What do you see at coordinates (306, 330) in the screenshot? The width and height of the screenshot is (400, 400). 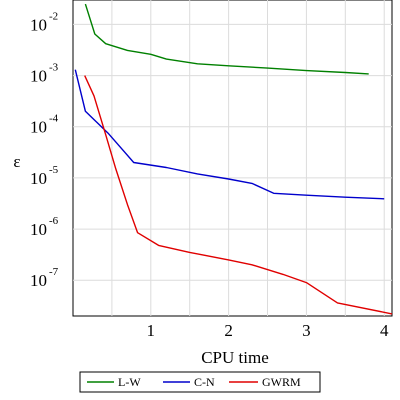 I see `x-tick-label: 3` at bounding box center [306, 330].